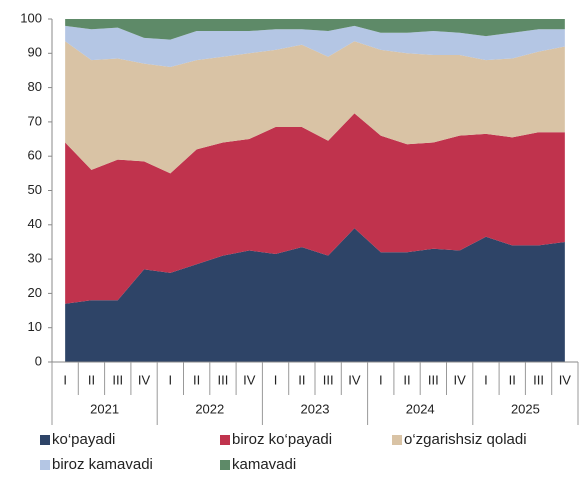 The width and height of the screenshot is (579, 487). What do you see at coordinates (420, 408) in the screenshot?
I see `x-group-label: 2024` at bounding box center [420, 408].